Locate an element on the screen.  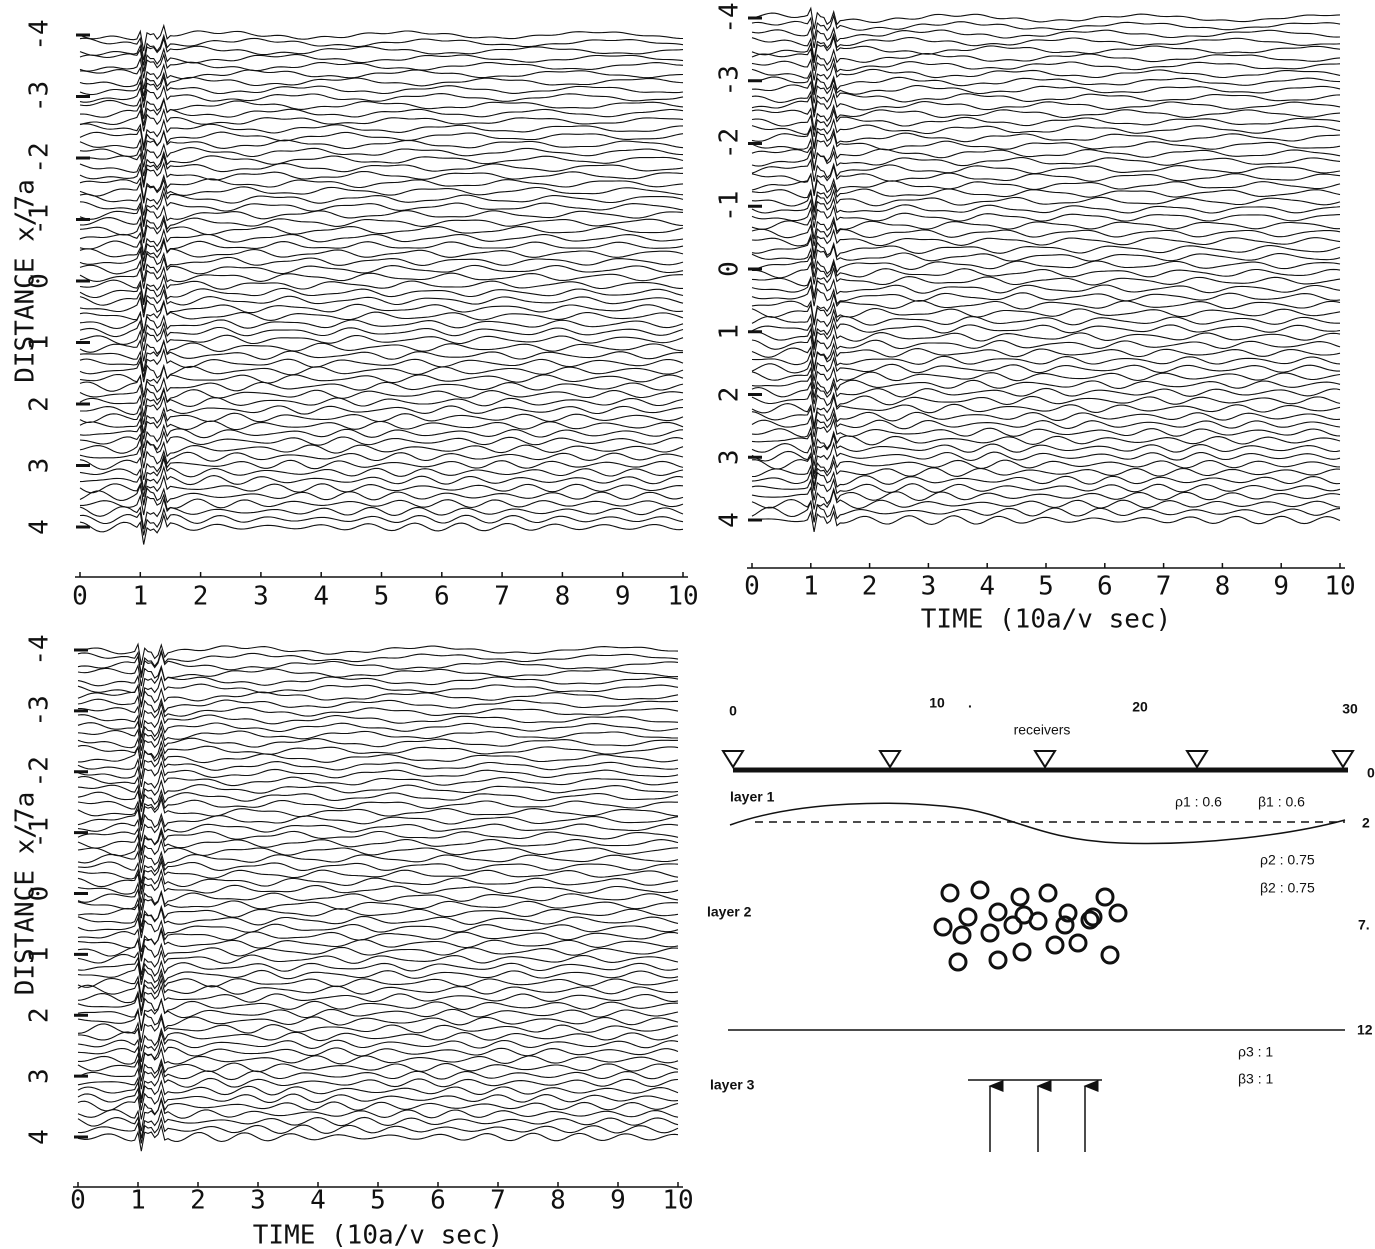
x-tick-label: 10 is located at coordinates (677, 1201).